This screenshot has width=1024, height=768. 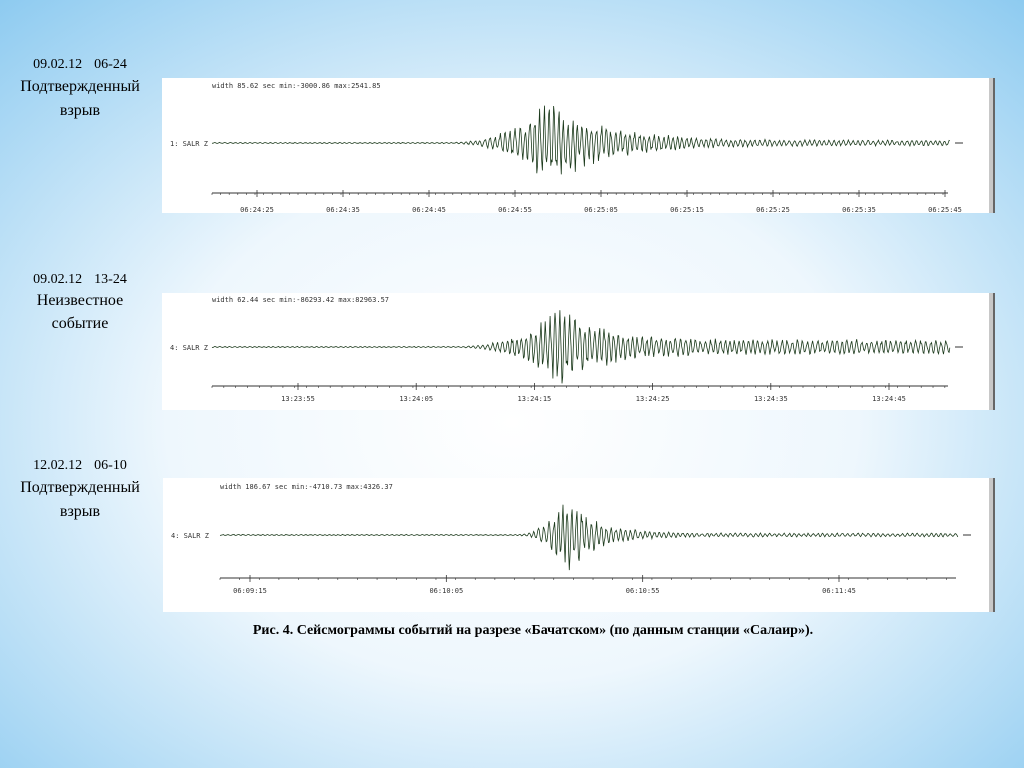 What do you see at coordinates (515, 210) in the screenshot?
I see `time-label: 06:24:55` at bounding box center [515, 210].